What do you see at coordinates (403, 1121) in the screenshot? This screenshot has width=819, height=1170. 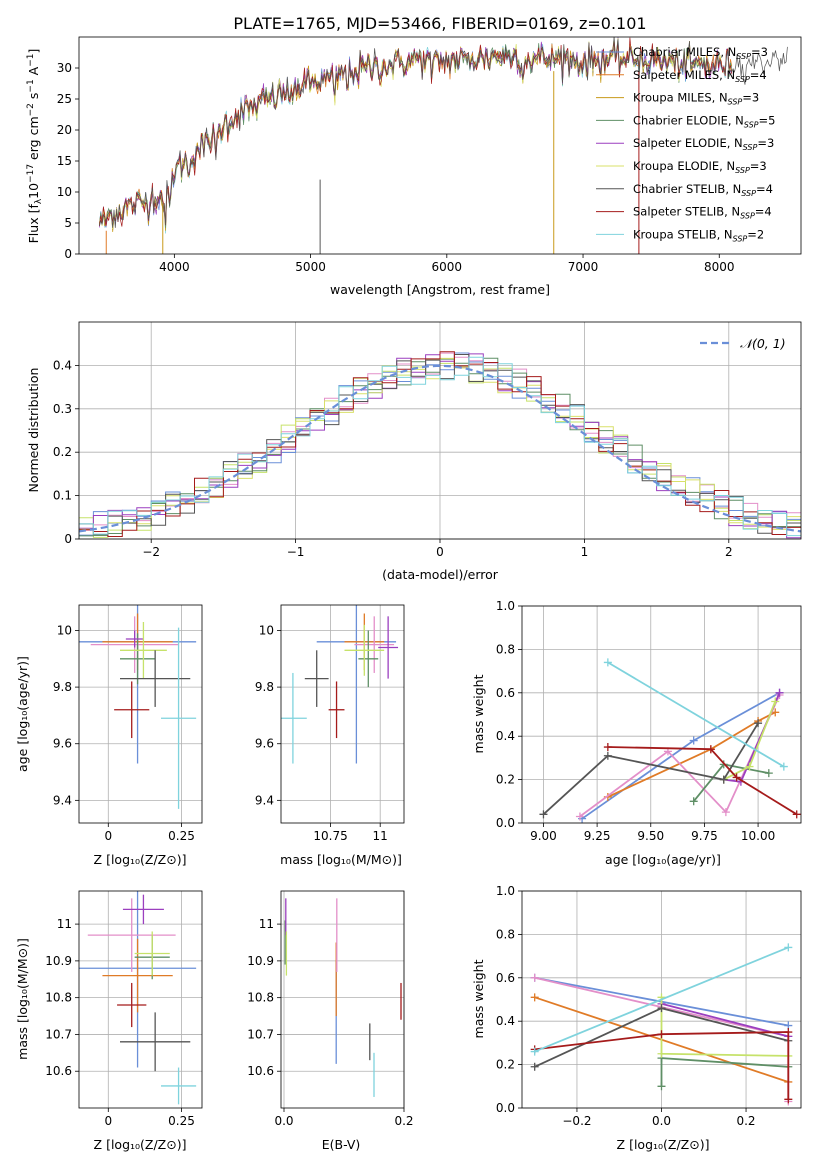 I see `x-tick-label: 0.2` at bounding box center [403, 1121].